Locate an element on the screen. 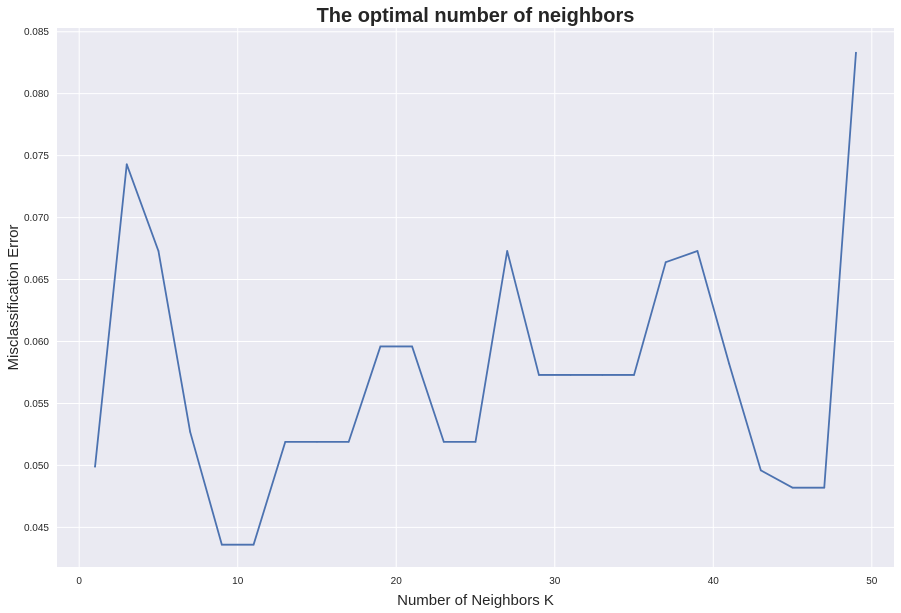 Image resolution: width=901 pixels, height=613 pixels. y-tick-label: 0.060 is located at coordinates (36, 342).